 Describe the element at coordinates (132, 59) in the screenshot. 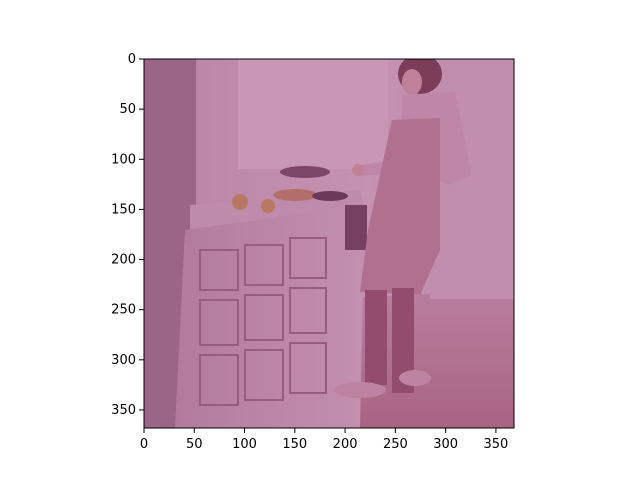

I see `y-tick-label: 0` at that location.